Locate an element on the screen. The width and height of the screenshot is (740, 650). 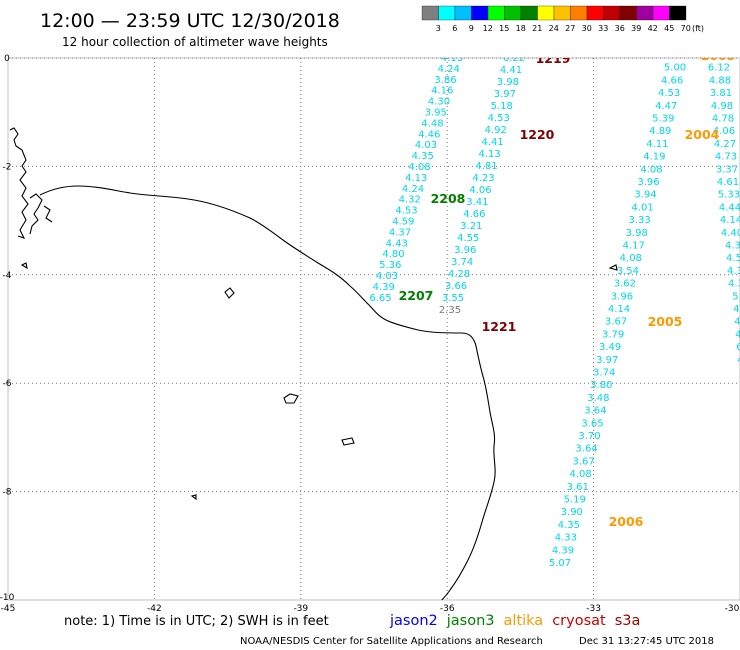
legend-label-42: 42 is located at coordinates (653, 28).